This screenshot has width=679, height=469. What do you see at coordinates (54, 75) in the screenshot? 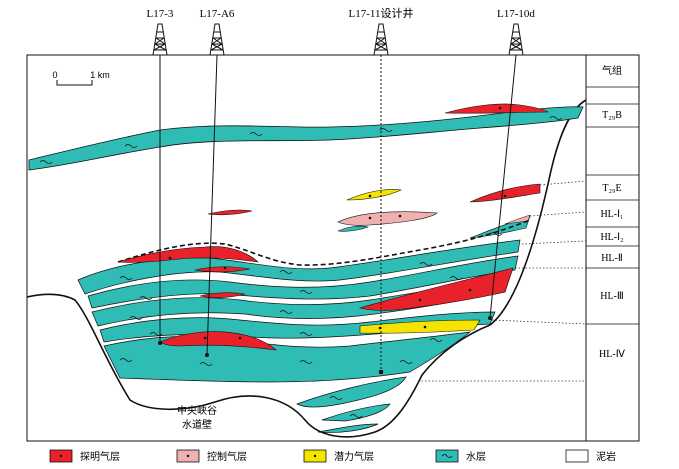
I see `scale-bar-zero: 0` at bounding box center [54, 75].